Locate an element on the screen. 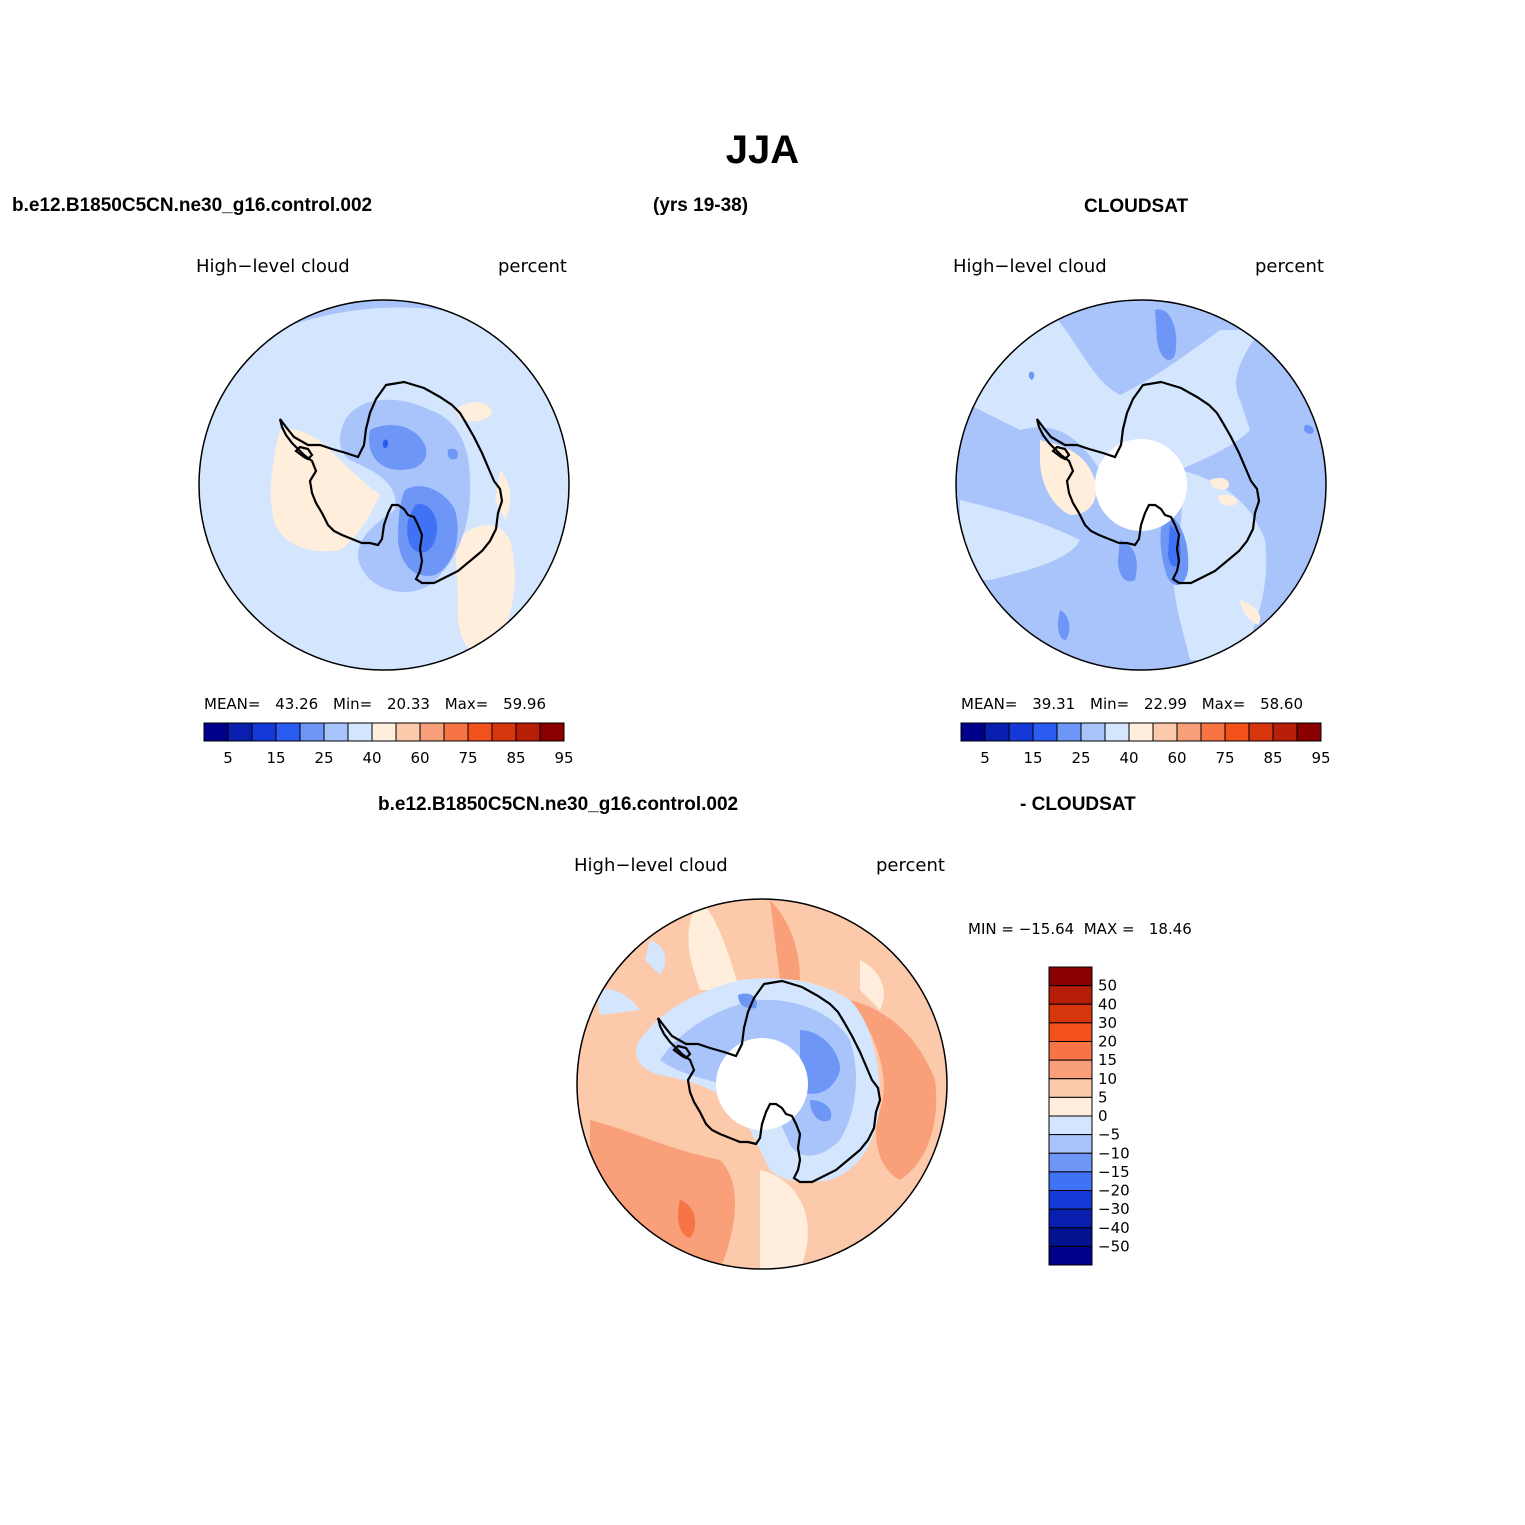  panel2-colorbar-label: 15 is located at coordinates (1032, 758).